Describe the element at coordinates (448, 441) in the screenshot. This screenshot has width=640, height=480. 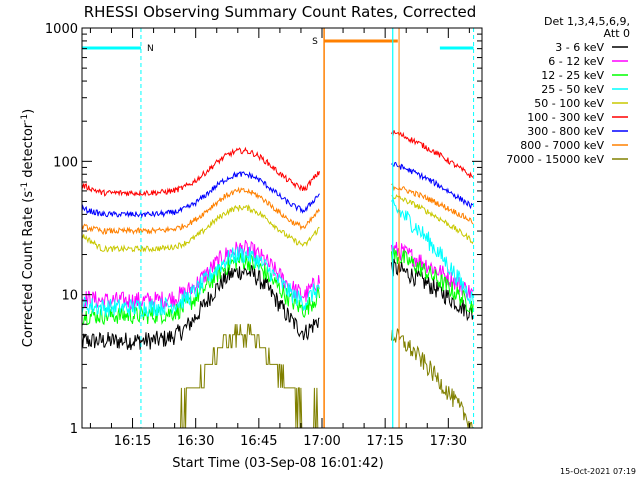
I see `x-tick-label-5: 17:30` at that location.